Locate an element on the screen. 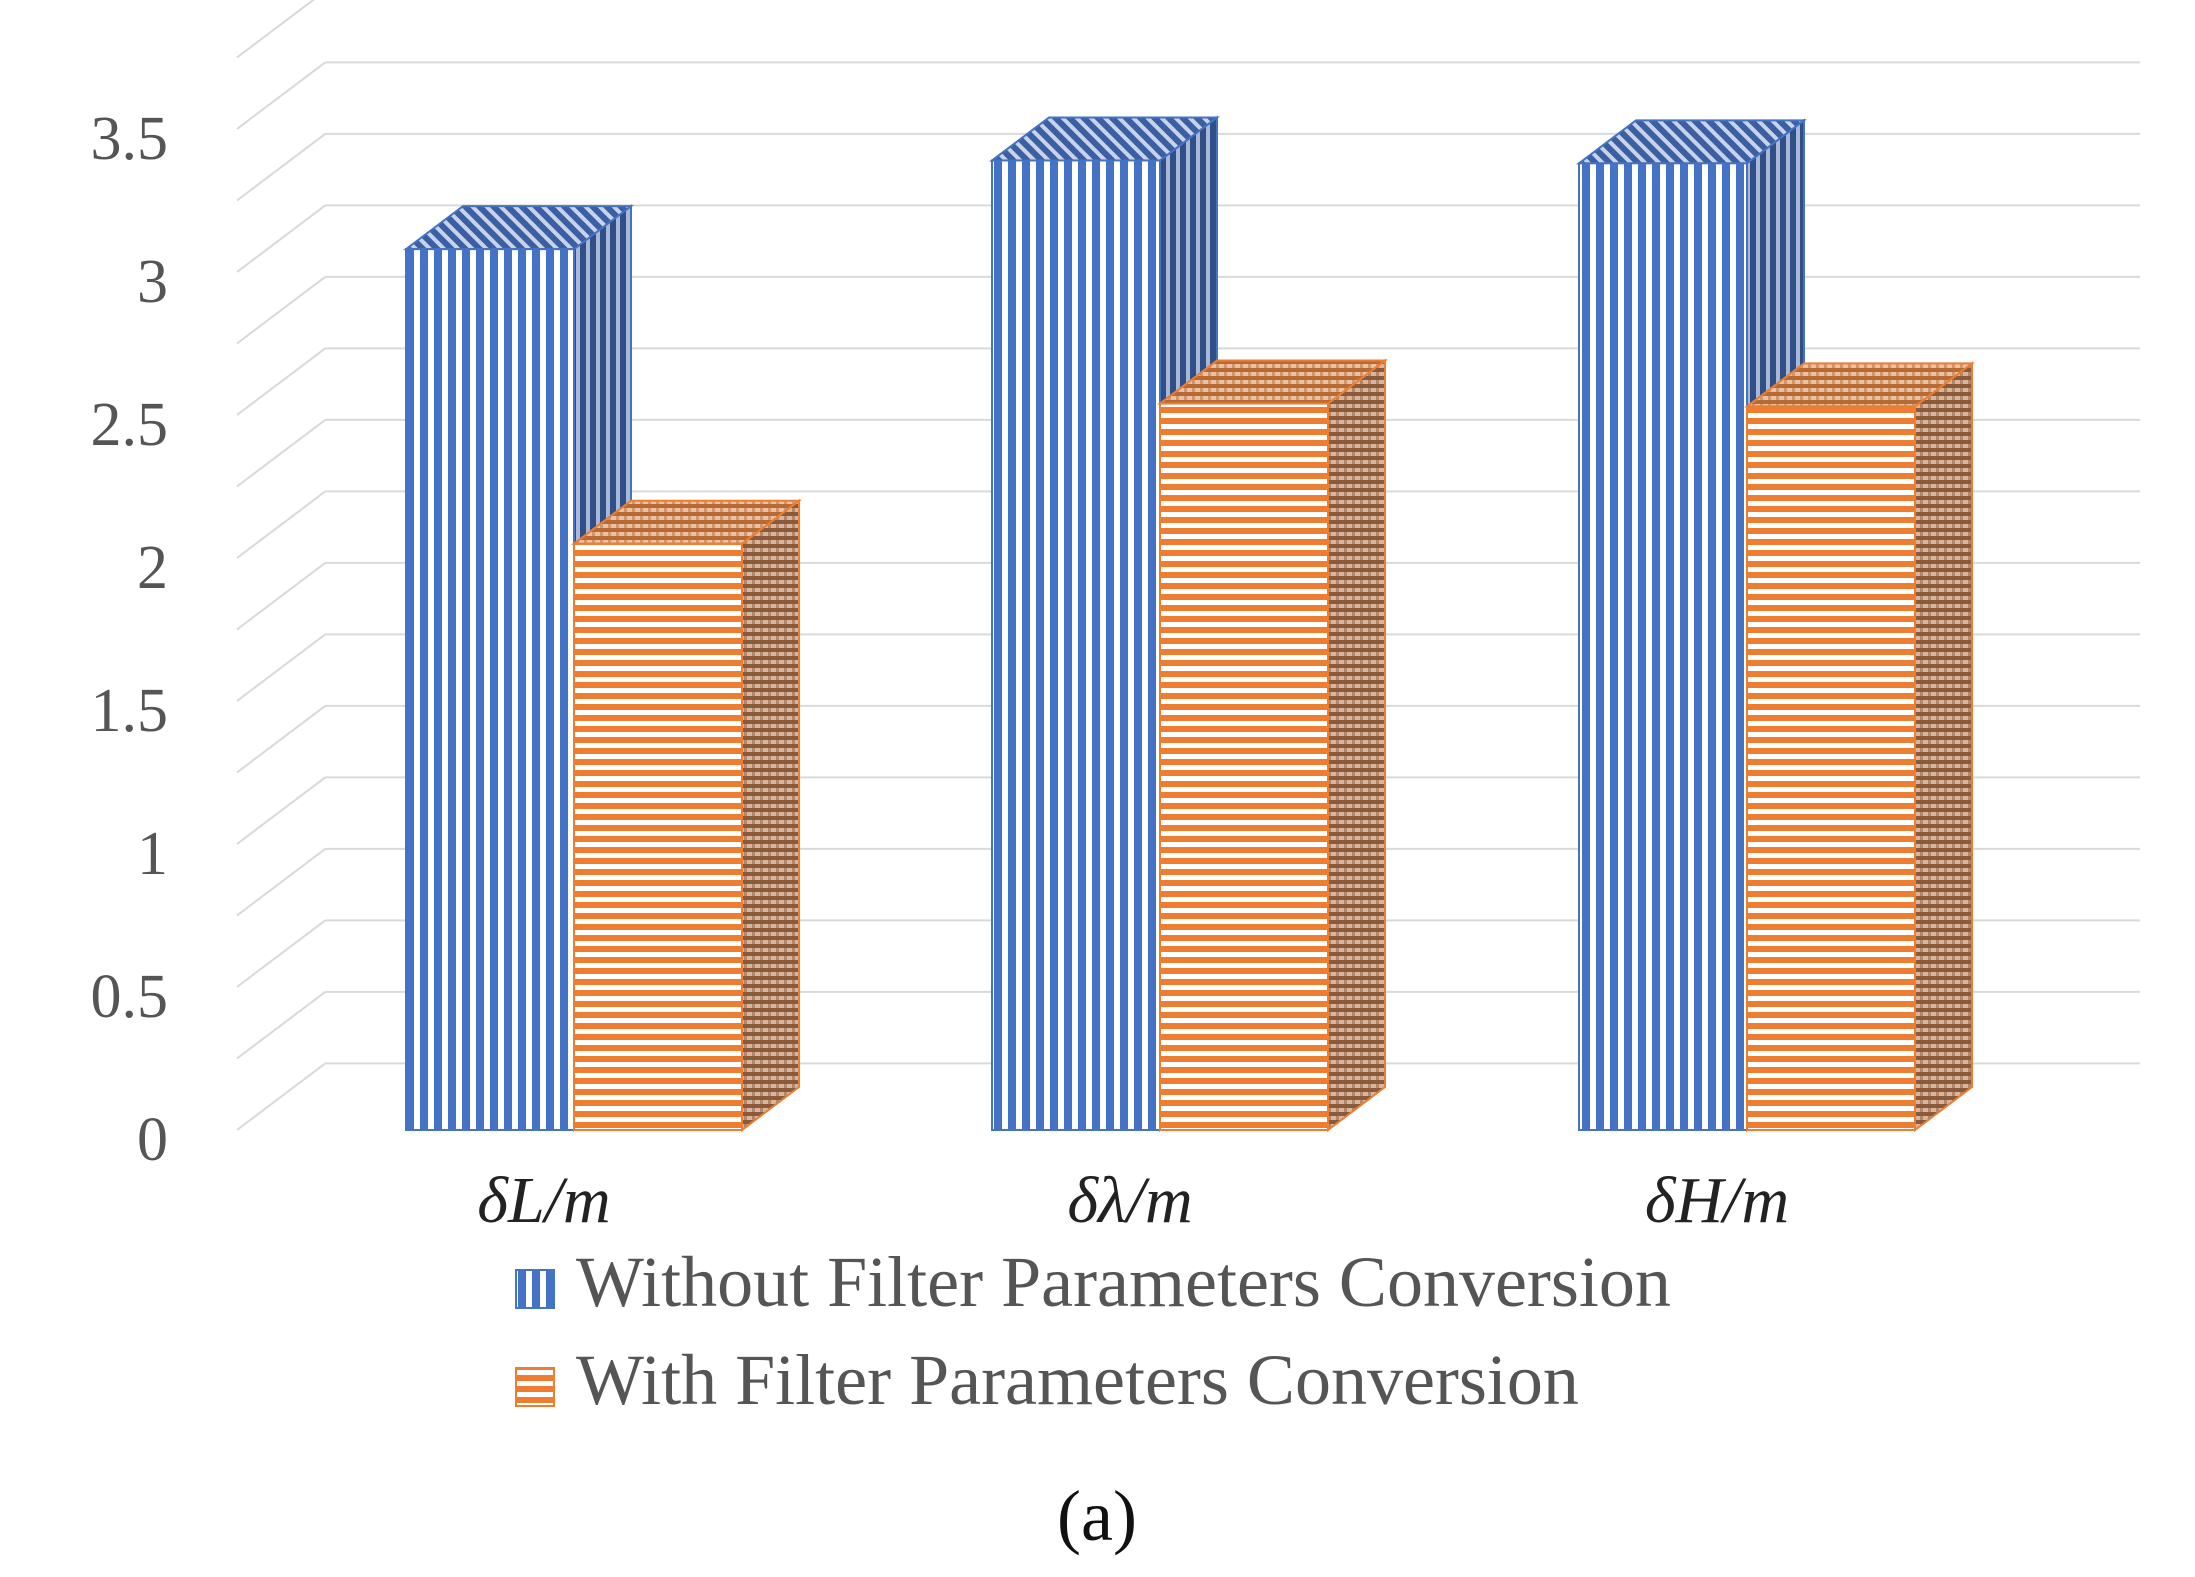  legend-label: With Filter Parameters Conversion is located at coordinates (1077, 1380).